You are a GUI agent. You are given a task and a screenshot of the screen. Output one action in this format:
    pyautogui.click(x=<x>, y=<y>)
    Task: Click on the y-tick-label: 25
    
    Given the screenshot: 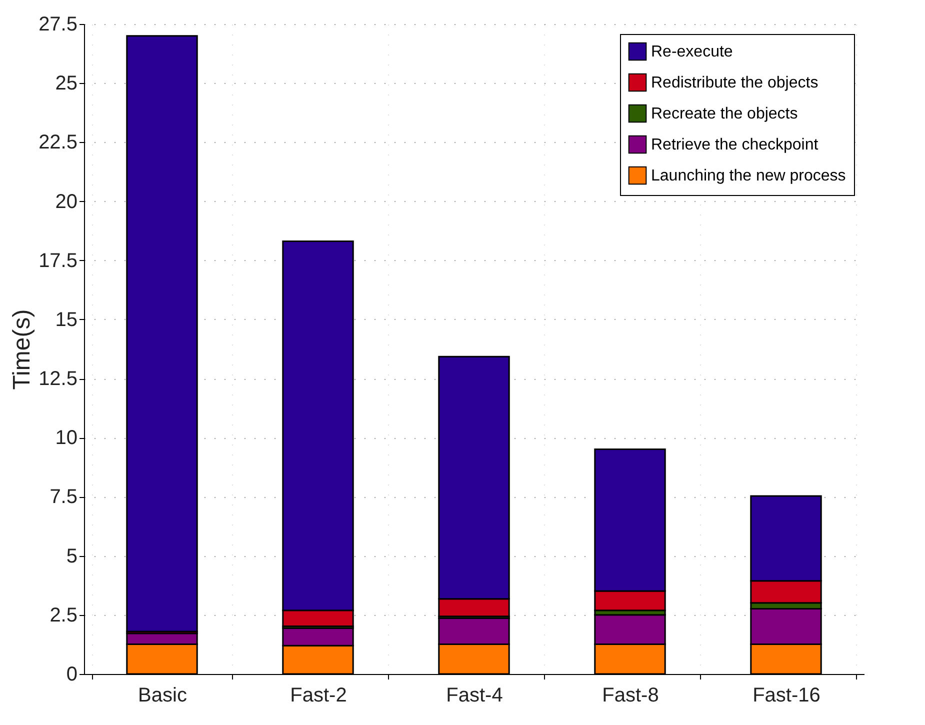 What is the action you would take?
    pyautogui.click(x=66, y=83)
    